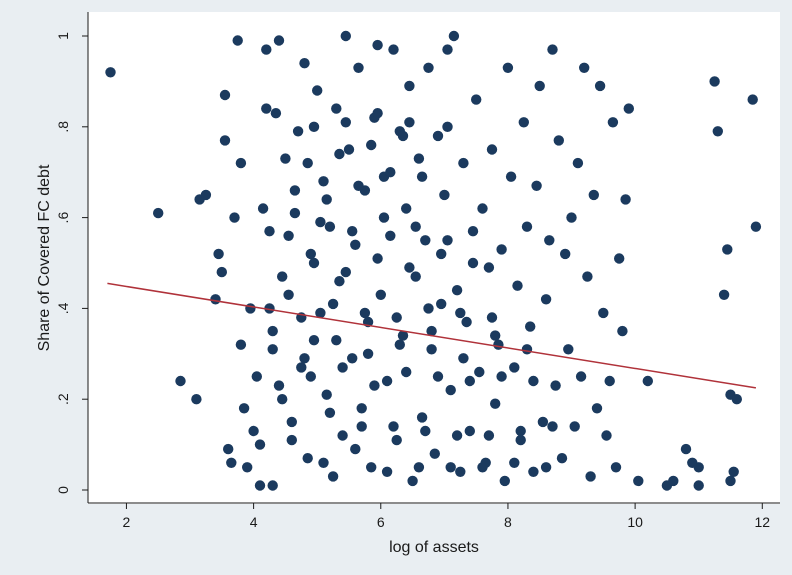  Describe the element at coordinates (762, 522) in the screenshot. I see `x-tick-label: 12` at that location.